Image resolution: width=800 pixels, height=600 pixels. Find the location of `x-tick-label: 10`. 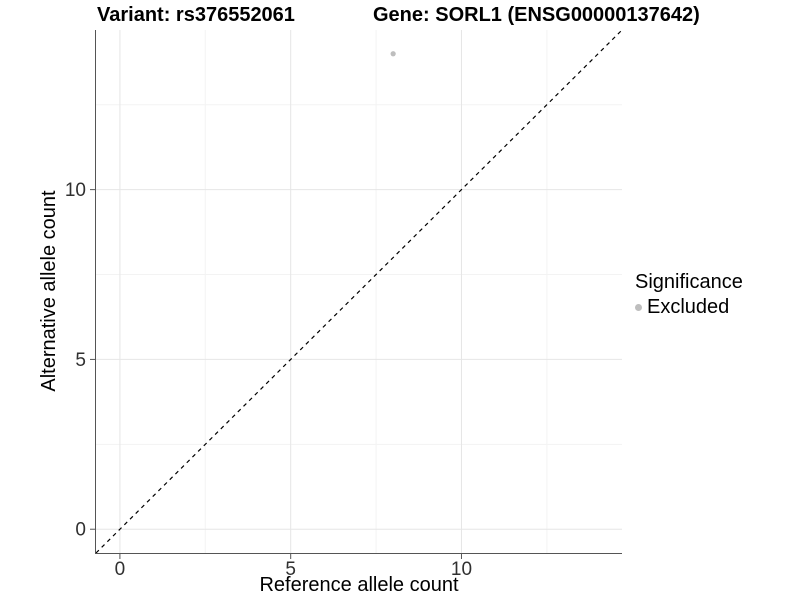

x-tick-label: 10 is located at coordinates (461, 569).